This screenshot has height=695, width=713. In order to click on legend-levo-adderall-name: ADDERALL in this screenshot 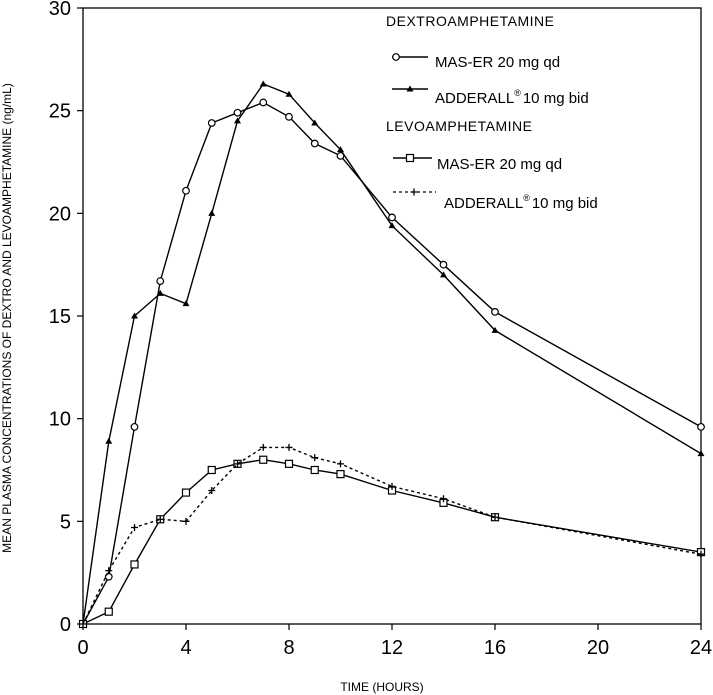, I will do `click(483, 203)`.